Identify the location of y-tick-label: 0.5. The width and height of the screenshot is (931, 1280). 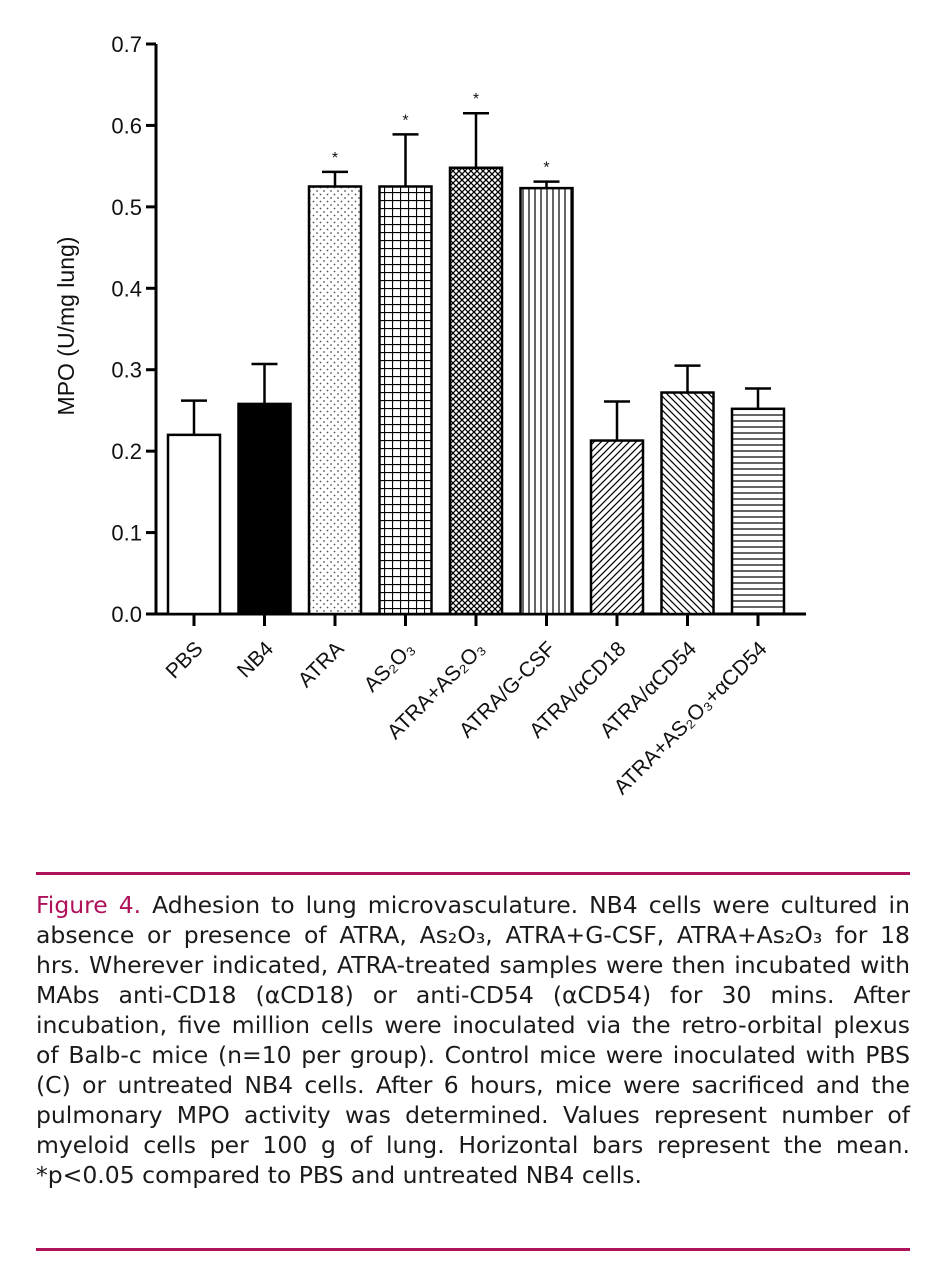
(126, 207).